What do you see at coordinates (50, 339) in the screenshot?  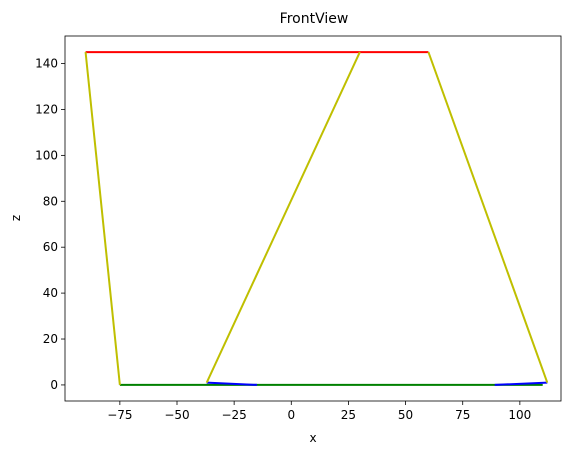 I see `y-tick-label: 20` at bounding box center [50, 339].